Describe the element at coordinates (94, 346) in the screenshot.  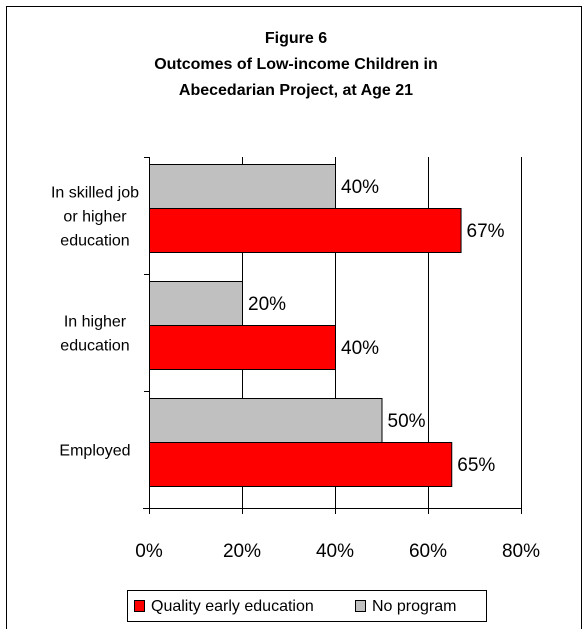
I see `category-label-1-1: education` at that location.